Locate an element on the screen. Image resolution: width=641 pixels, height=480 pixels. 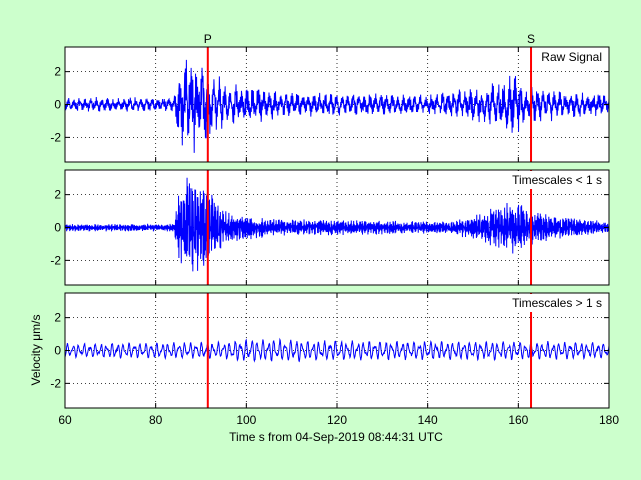
legend-label: Raw Signal is located at coordinates (571, 57).